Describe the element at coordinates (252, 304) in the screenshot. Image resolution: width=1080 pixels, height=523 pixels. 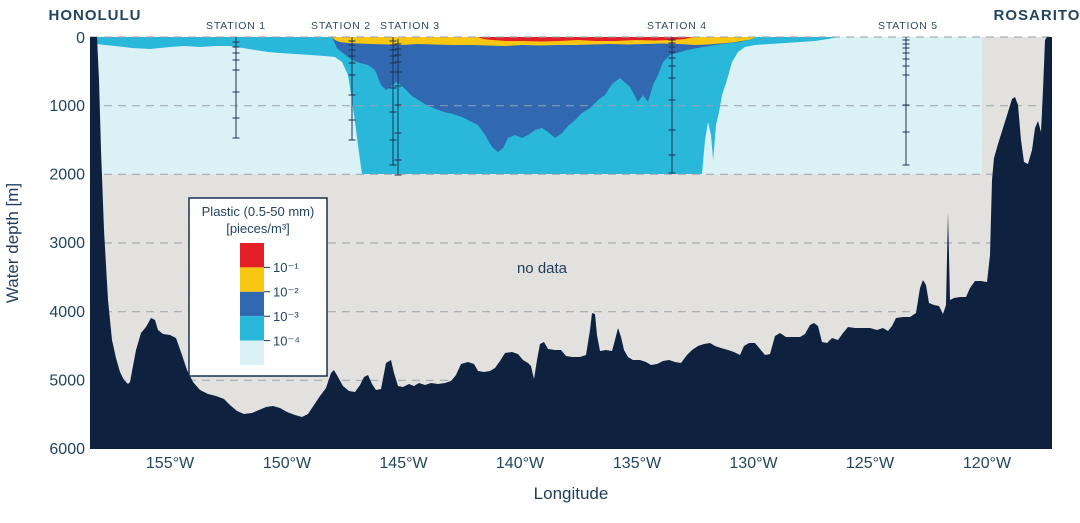
I see `legend-swatch-blue` at that location.